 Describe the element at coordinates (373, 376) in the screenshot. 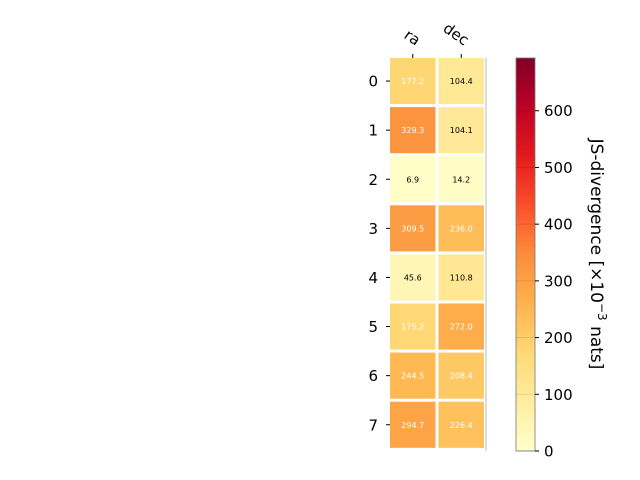

I see `row-label: 6` at that location.